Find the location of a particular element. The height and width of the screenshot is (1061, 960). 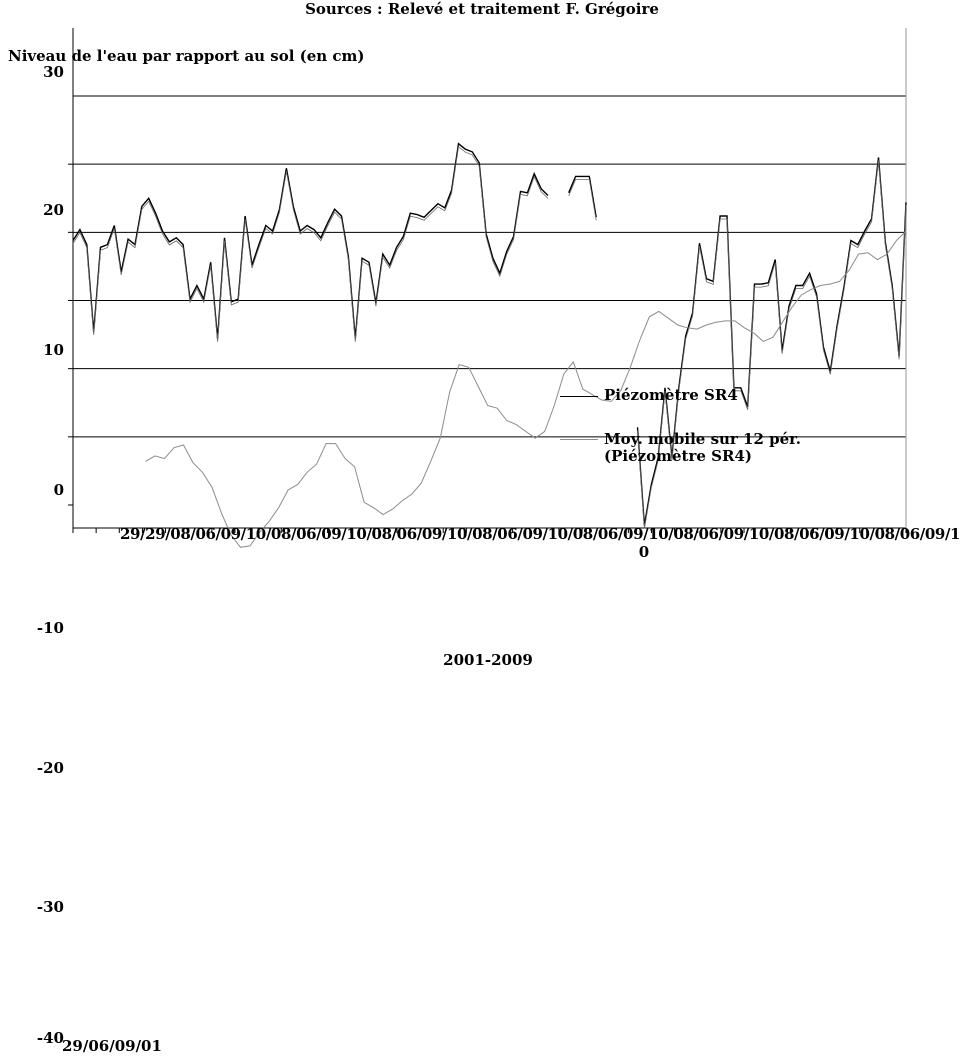

y-tick-label: -20 is located at coordinates (50, 768).